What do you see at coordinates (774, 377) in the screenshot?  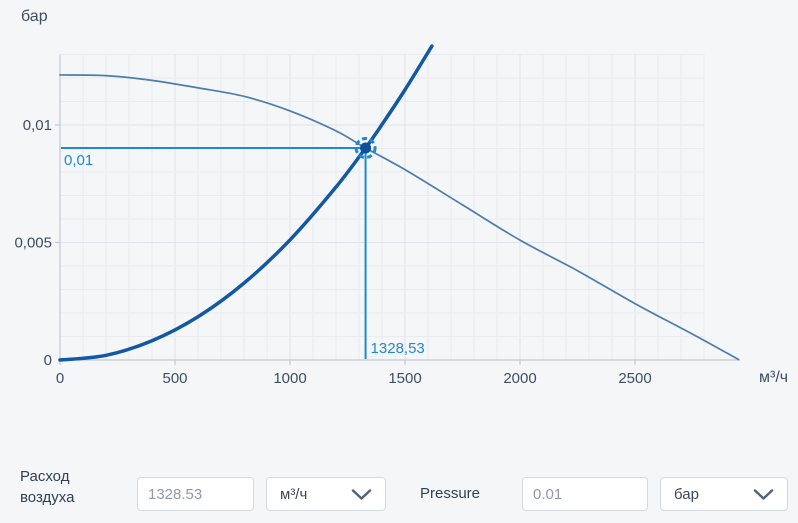 I see `x-axis-unit-label: м³/ч` at bounding box center [774, 377].